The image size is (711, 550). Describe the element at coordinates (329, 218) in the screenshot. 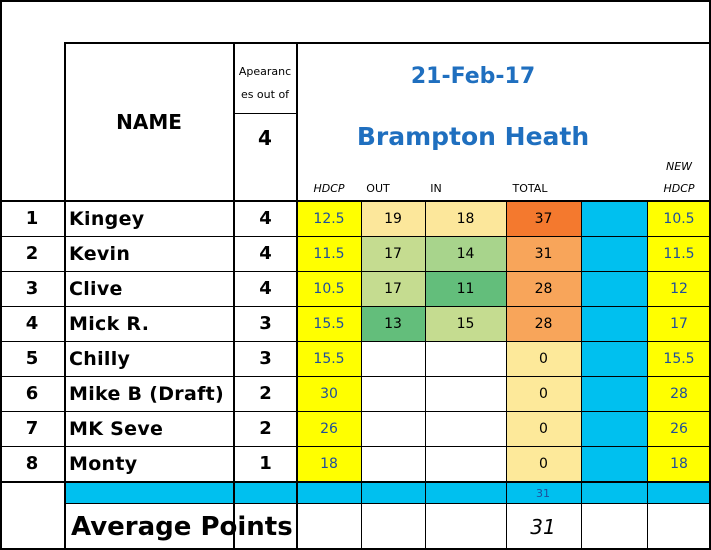

I see `hdcp-cell: 12.5` at that location.